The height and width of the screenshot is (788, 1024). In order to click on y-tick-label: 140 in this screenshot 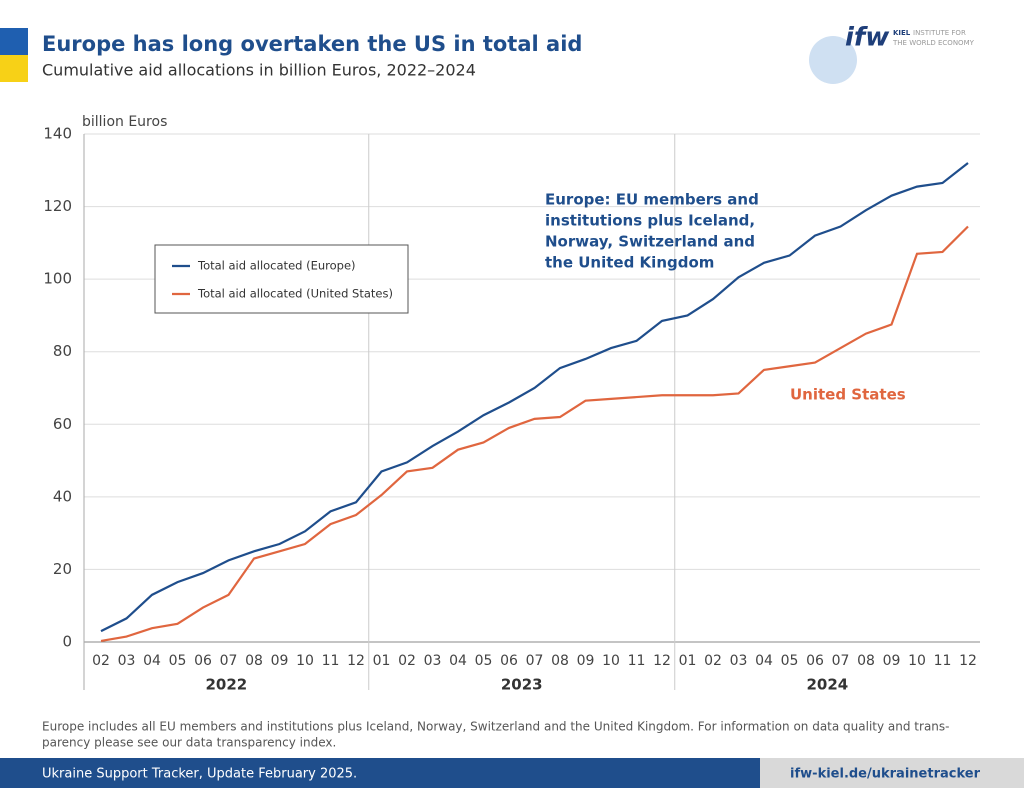, I will do `click(57, 134)`.